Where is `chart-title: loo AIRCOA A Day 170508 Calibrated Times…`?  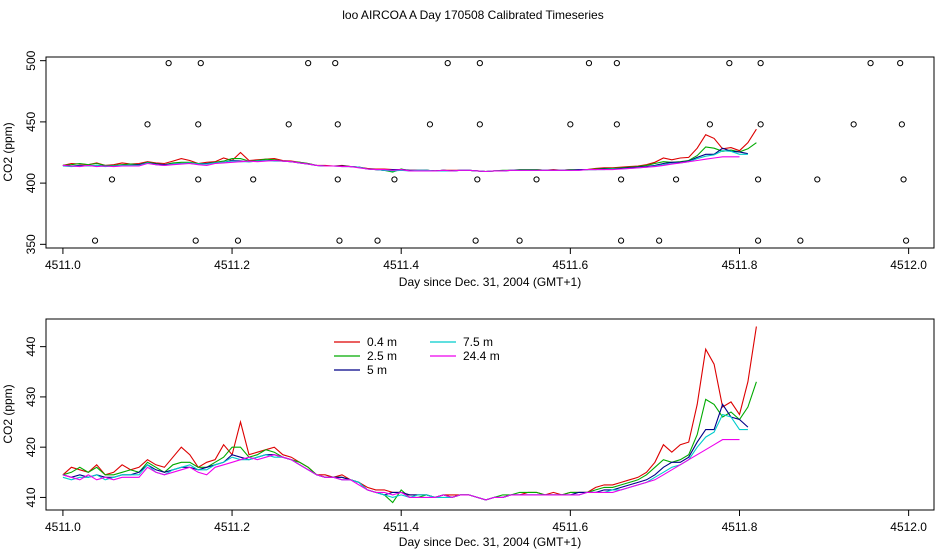
chart-title: loo AIRCOA A Day 170508 Calibrated Times… is located at coordinates (472, 15).